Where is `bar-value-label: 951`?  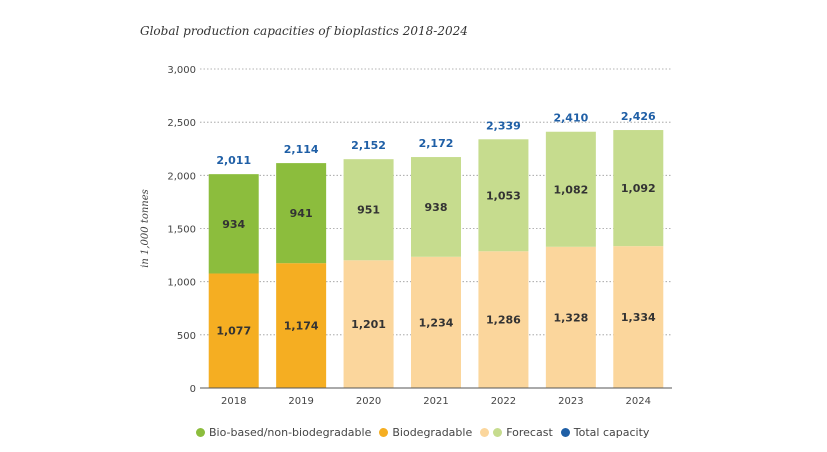 bar-value-label: 951 is located at coordinates (368, 210).